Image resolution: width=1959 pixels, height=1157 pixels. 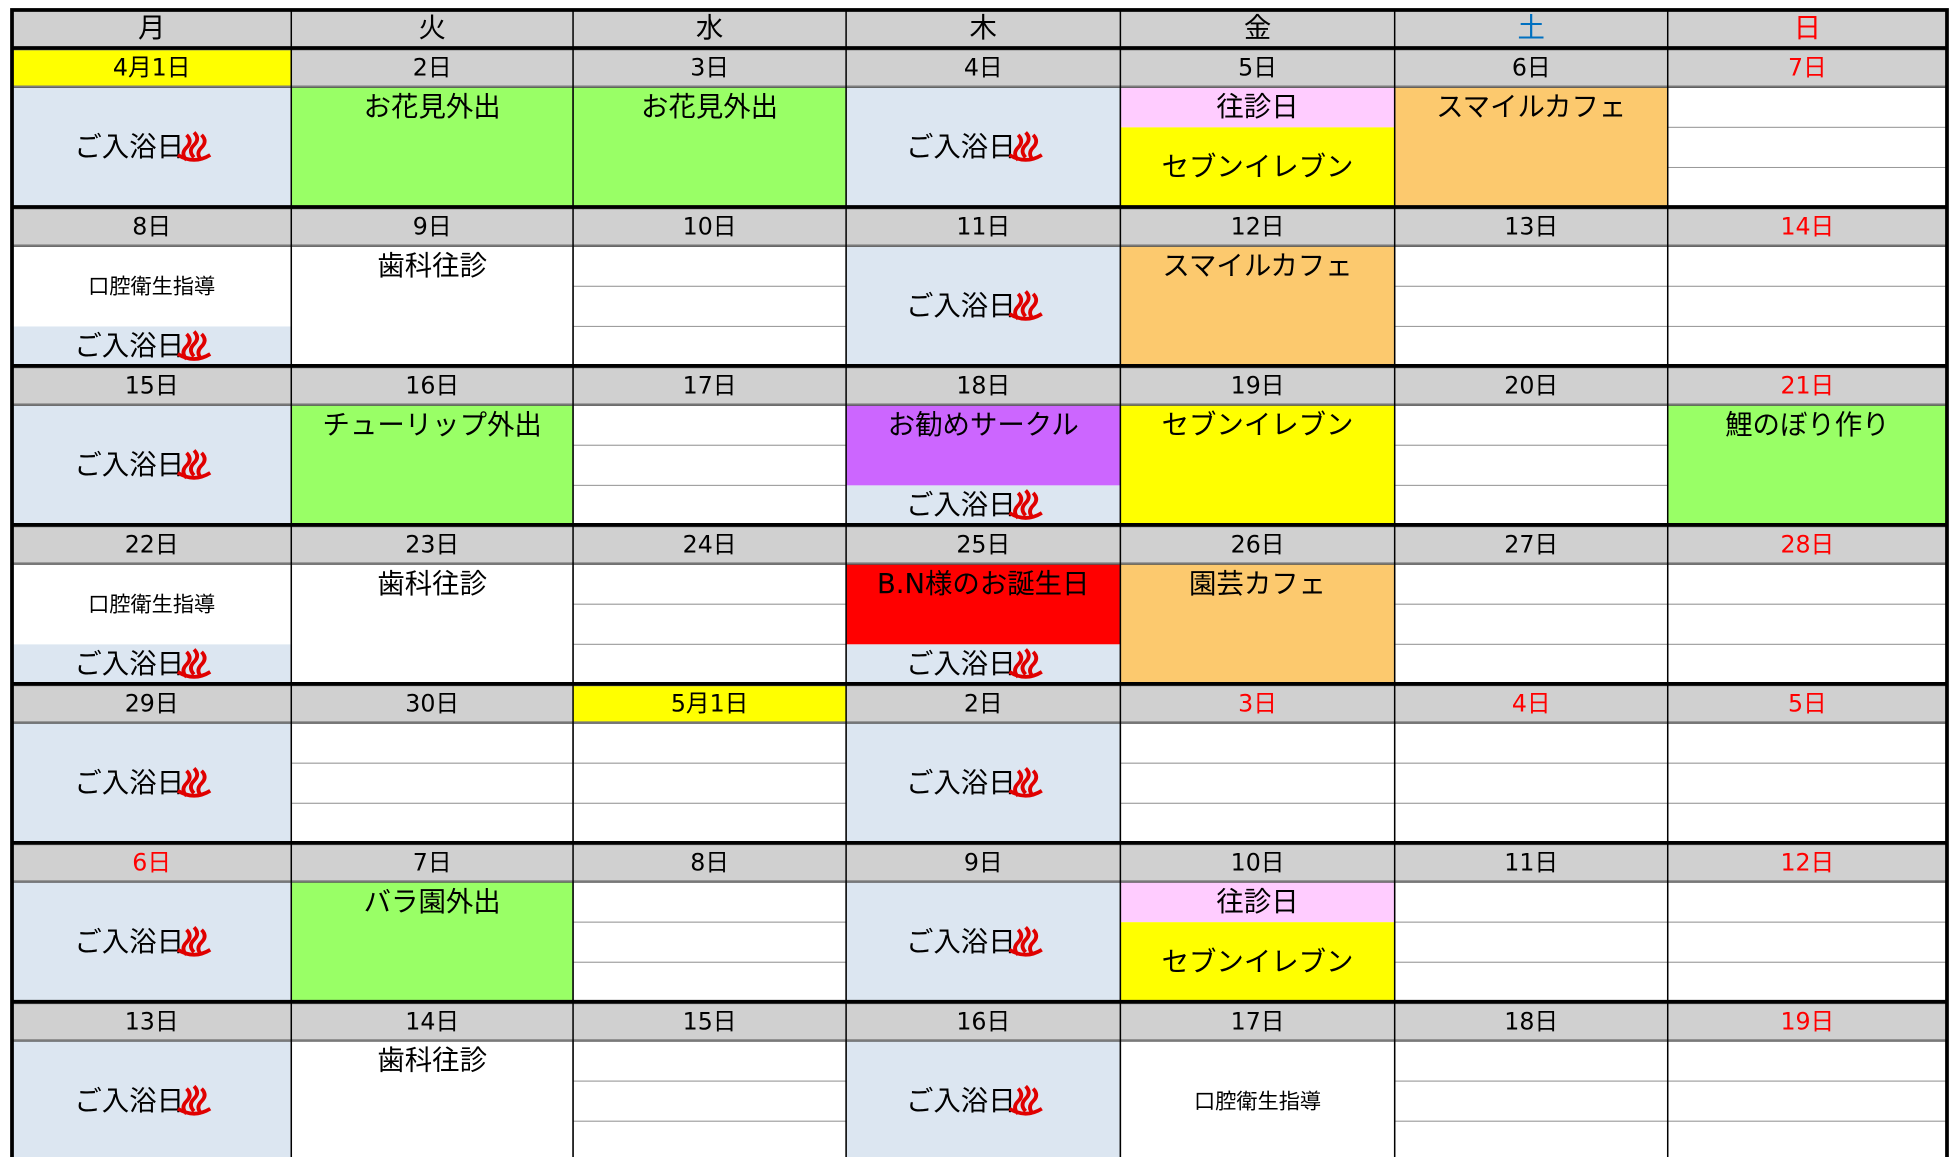 What do you see at coordinates (152, 704) in the screenshot?
I see `date: 29日` at bounding box center [152, 704].